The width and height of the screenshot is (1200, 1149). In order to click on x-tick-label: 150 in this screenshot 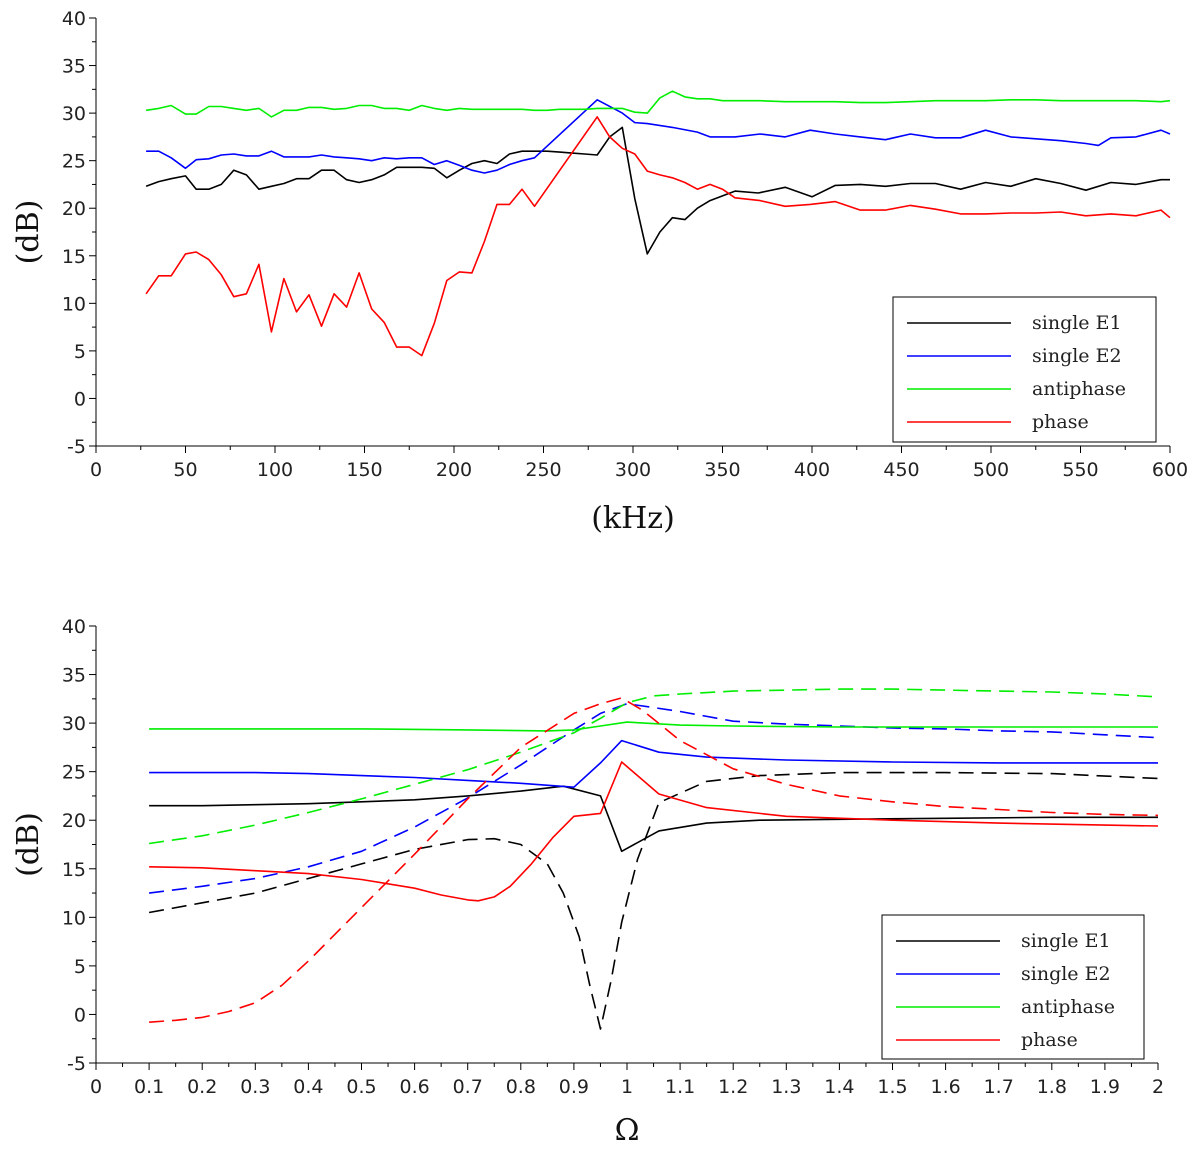, I will do `click(364, 470)`.